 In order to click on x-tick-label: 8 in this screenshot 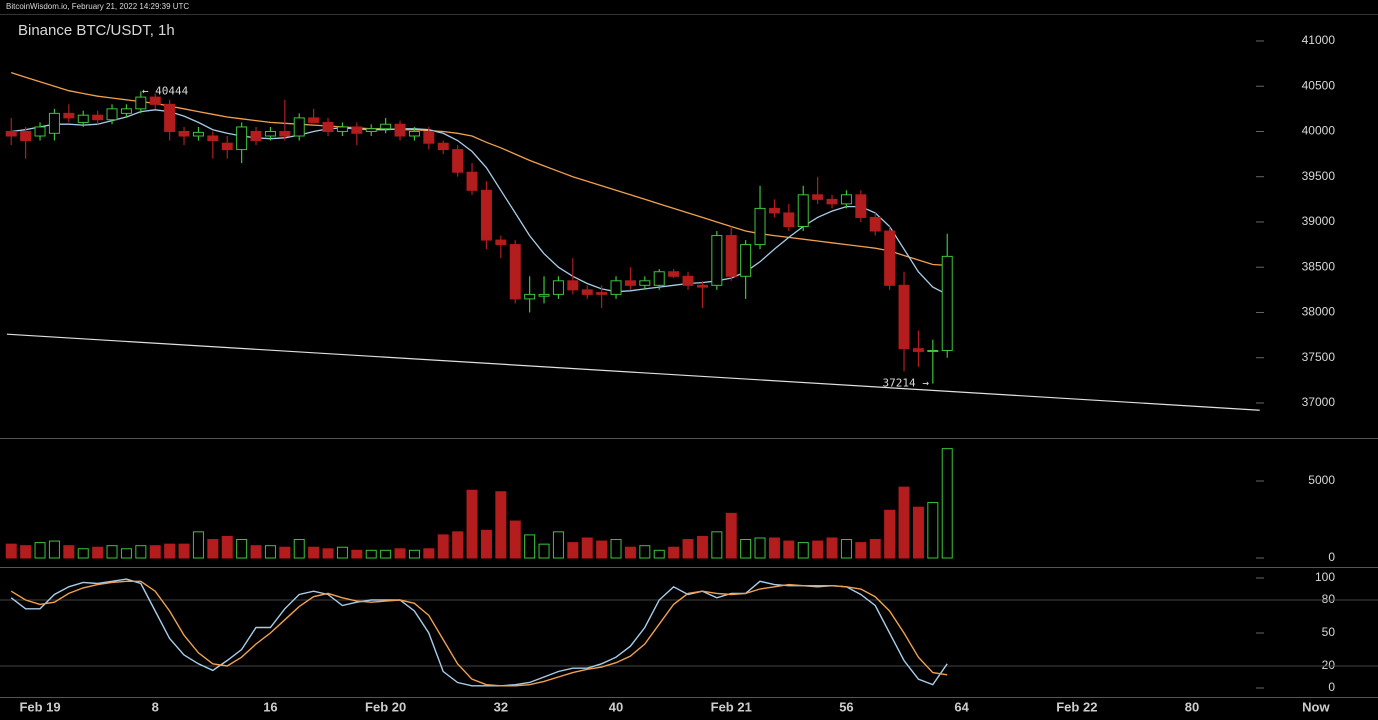, I will do `click(155, 706)`.